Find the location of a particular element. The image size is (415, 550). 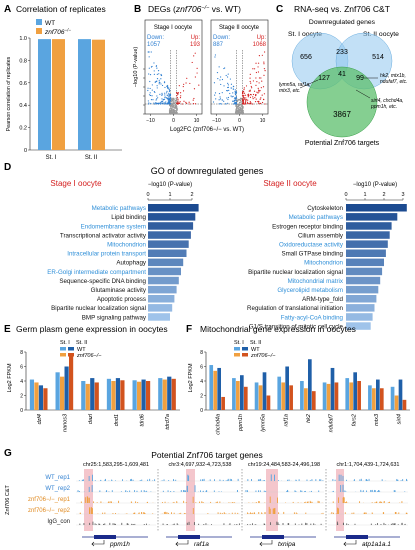

panel-letter-d: D is located at coordinates (7, 167).